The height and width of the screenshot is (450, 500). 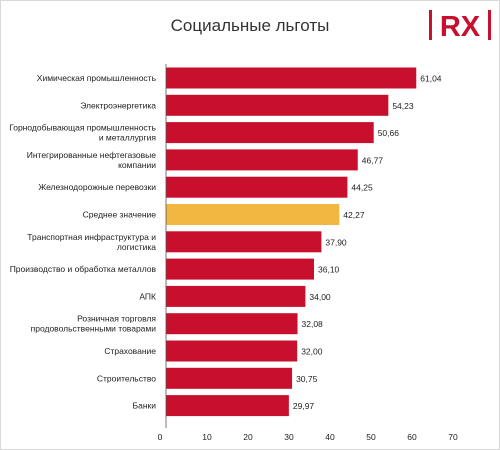 I want to click on category-label: Среднее значение, so click(x=120, y=215).